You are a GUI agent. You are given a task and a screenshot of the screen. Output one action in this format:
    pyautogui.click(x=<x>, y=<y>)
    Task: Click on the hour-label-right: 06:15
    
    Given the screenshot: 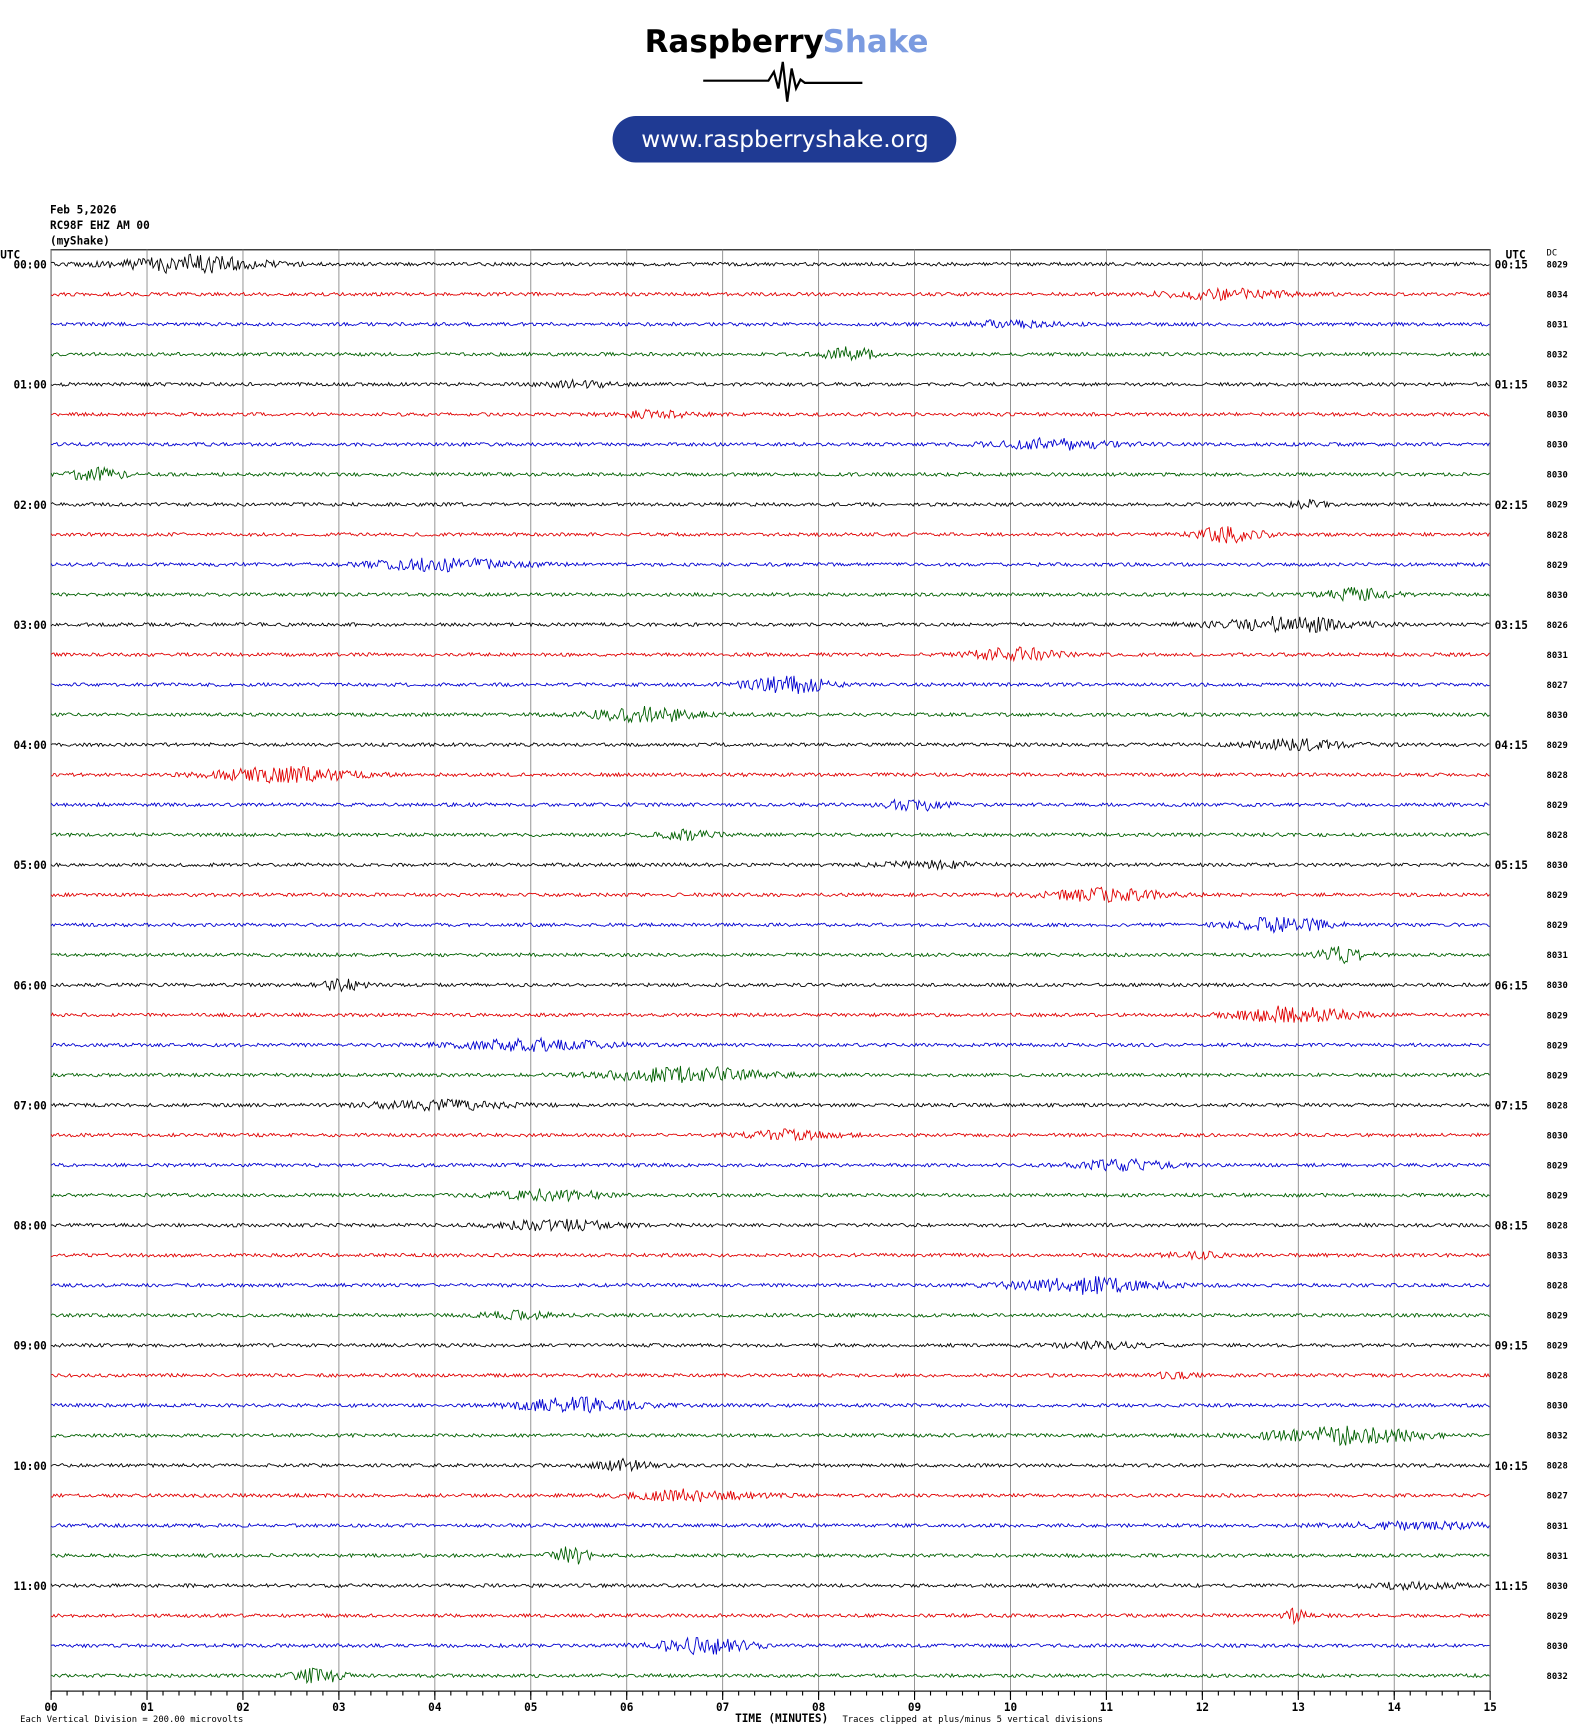 What is the action you would take?
    pyautogui.click(x=1511, y=985)
    